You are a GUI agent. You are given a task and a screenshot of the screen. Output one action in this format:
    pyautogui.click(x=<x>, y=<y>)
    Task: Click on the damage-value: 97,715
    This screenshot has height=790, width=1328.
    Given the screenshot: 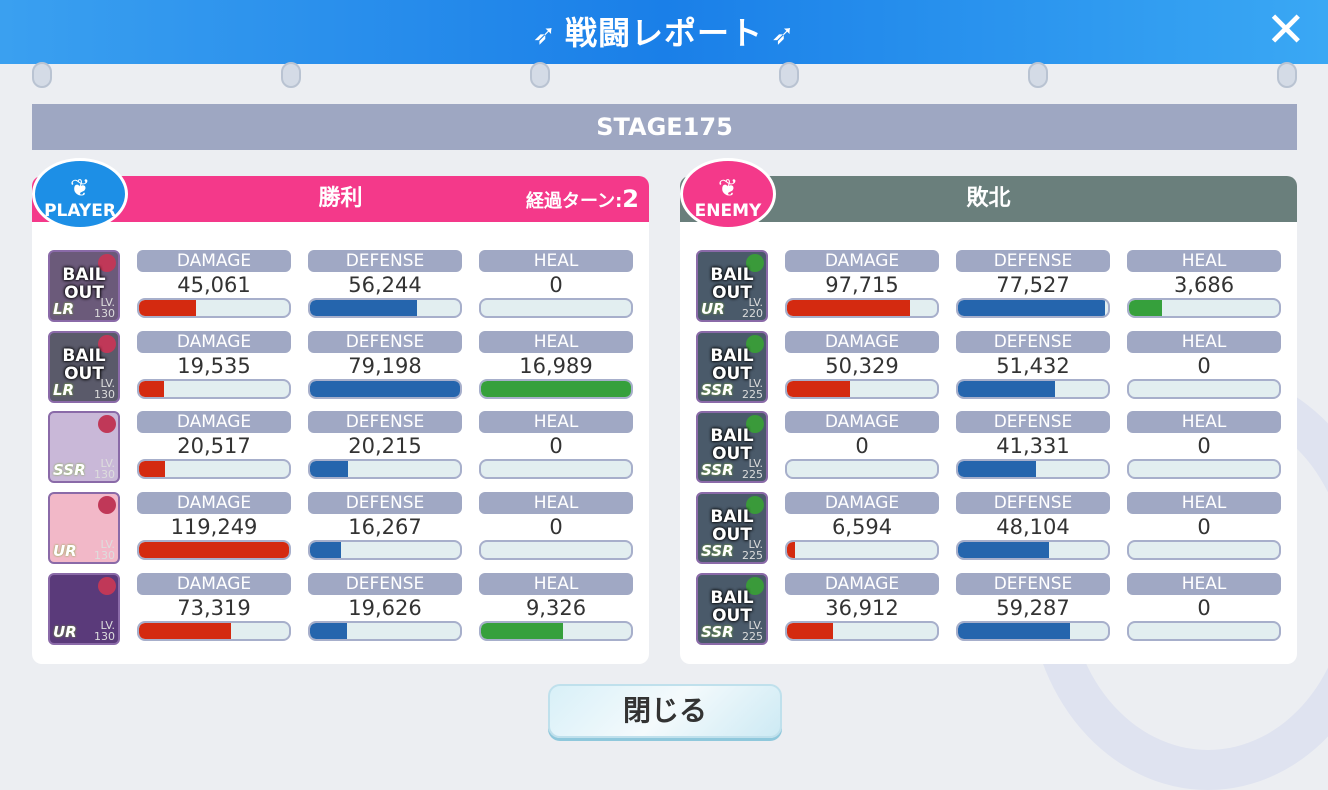 What is the action you would take?
    pyautogui.click(x=862, y=285)
    